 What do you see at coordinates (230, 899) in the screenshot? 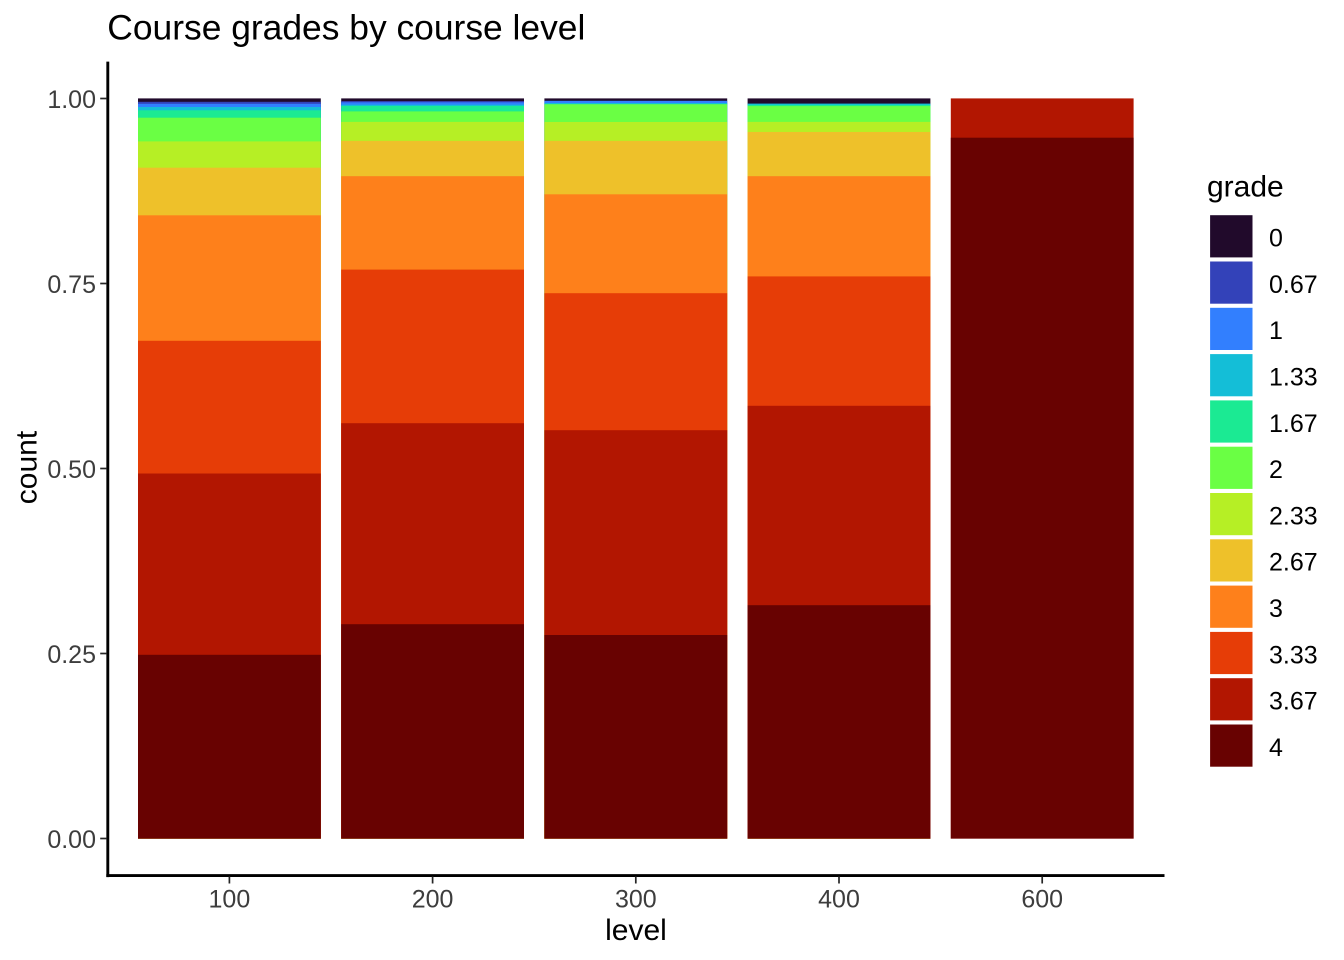
I see `svg-text: 100` at bounding box center [230, 899].